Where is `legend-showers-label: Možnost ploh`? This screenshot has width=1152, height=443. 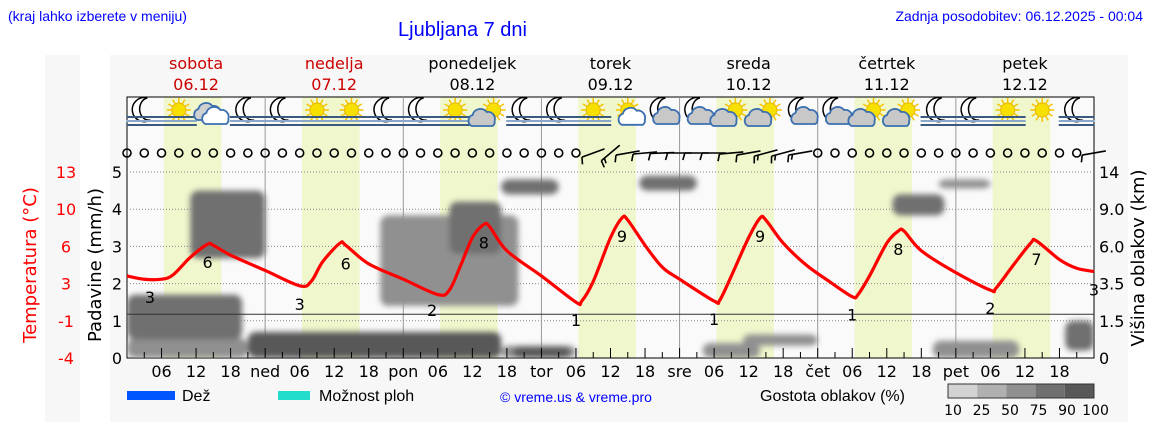 legend-showers-label: Možnost ploh is located at coordinates (366, 396).